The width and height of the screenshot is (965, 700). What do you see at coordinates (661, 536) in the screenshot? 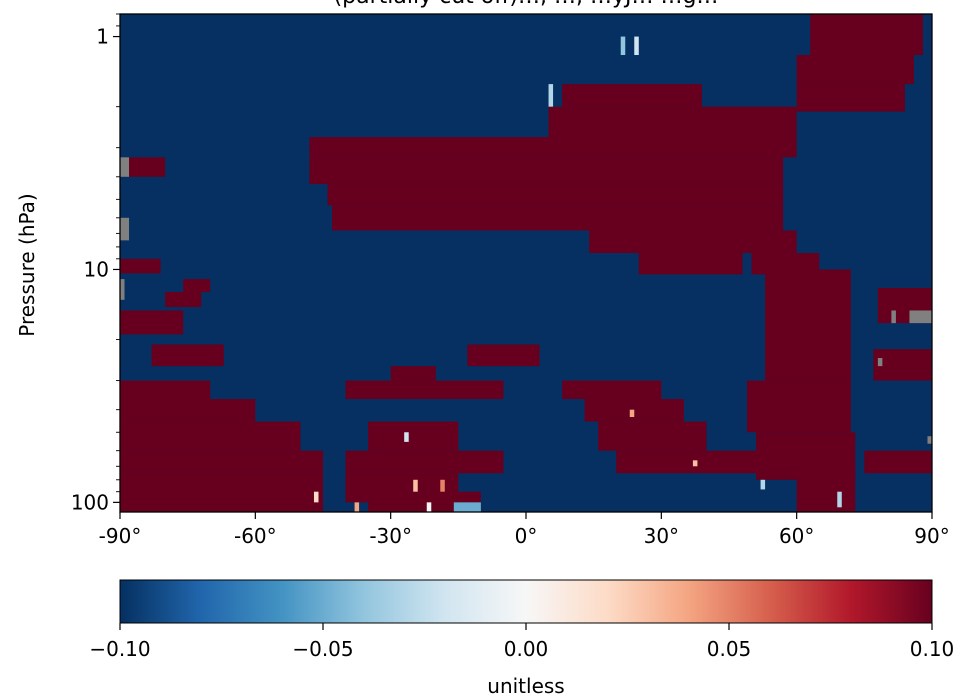
I see `x-tick-label: 30°` at bounding box center [661, 536].